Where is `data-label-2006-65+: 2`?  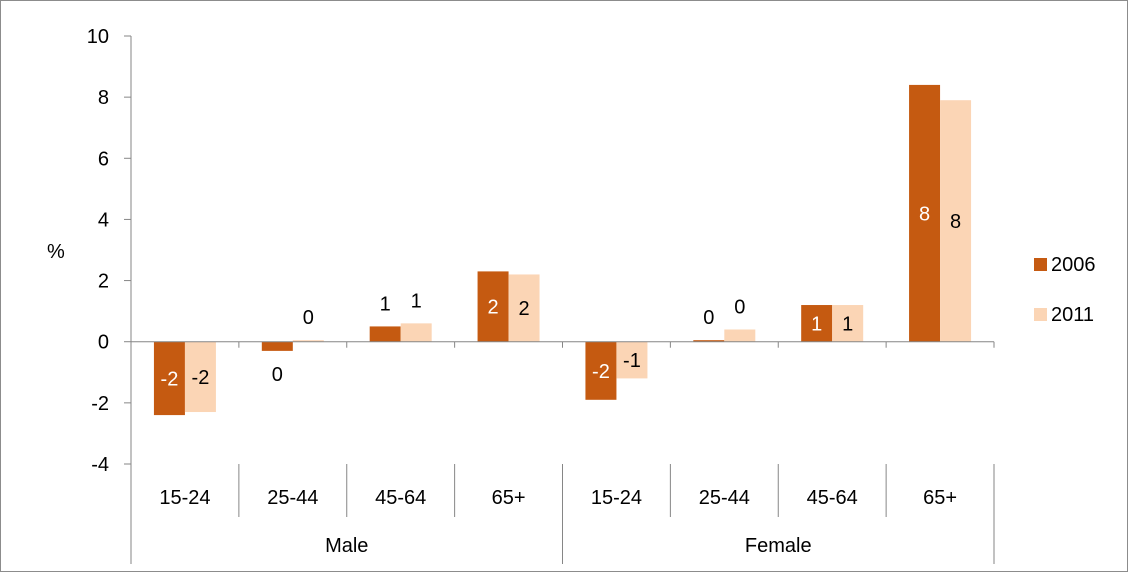 data-label-2006-65+: 2 is located at coordinates (493, 308).